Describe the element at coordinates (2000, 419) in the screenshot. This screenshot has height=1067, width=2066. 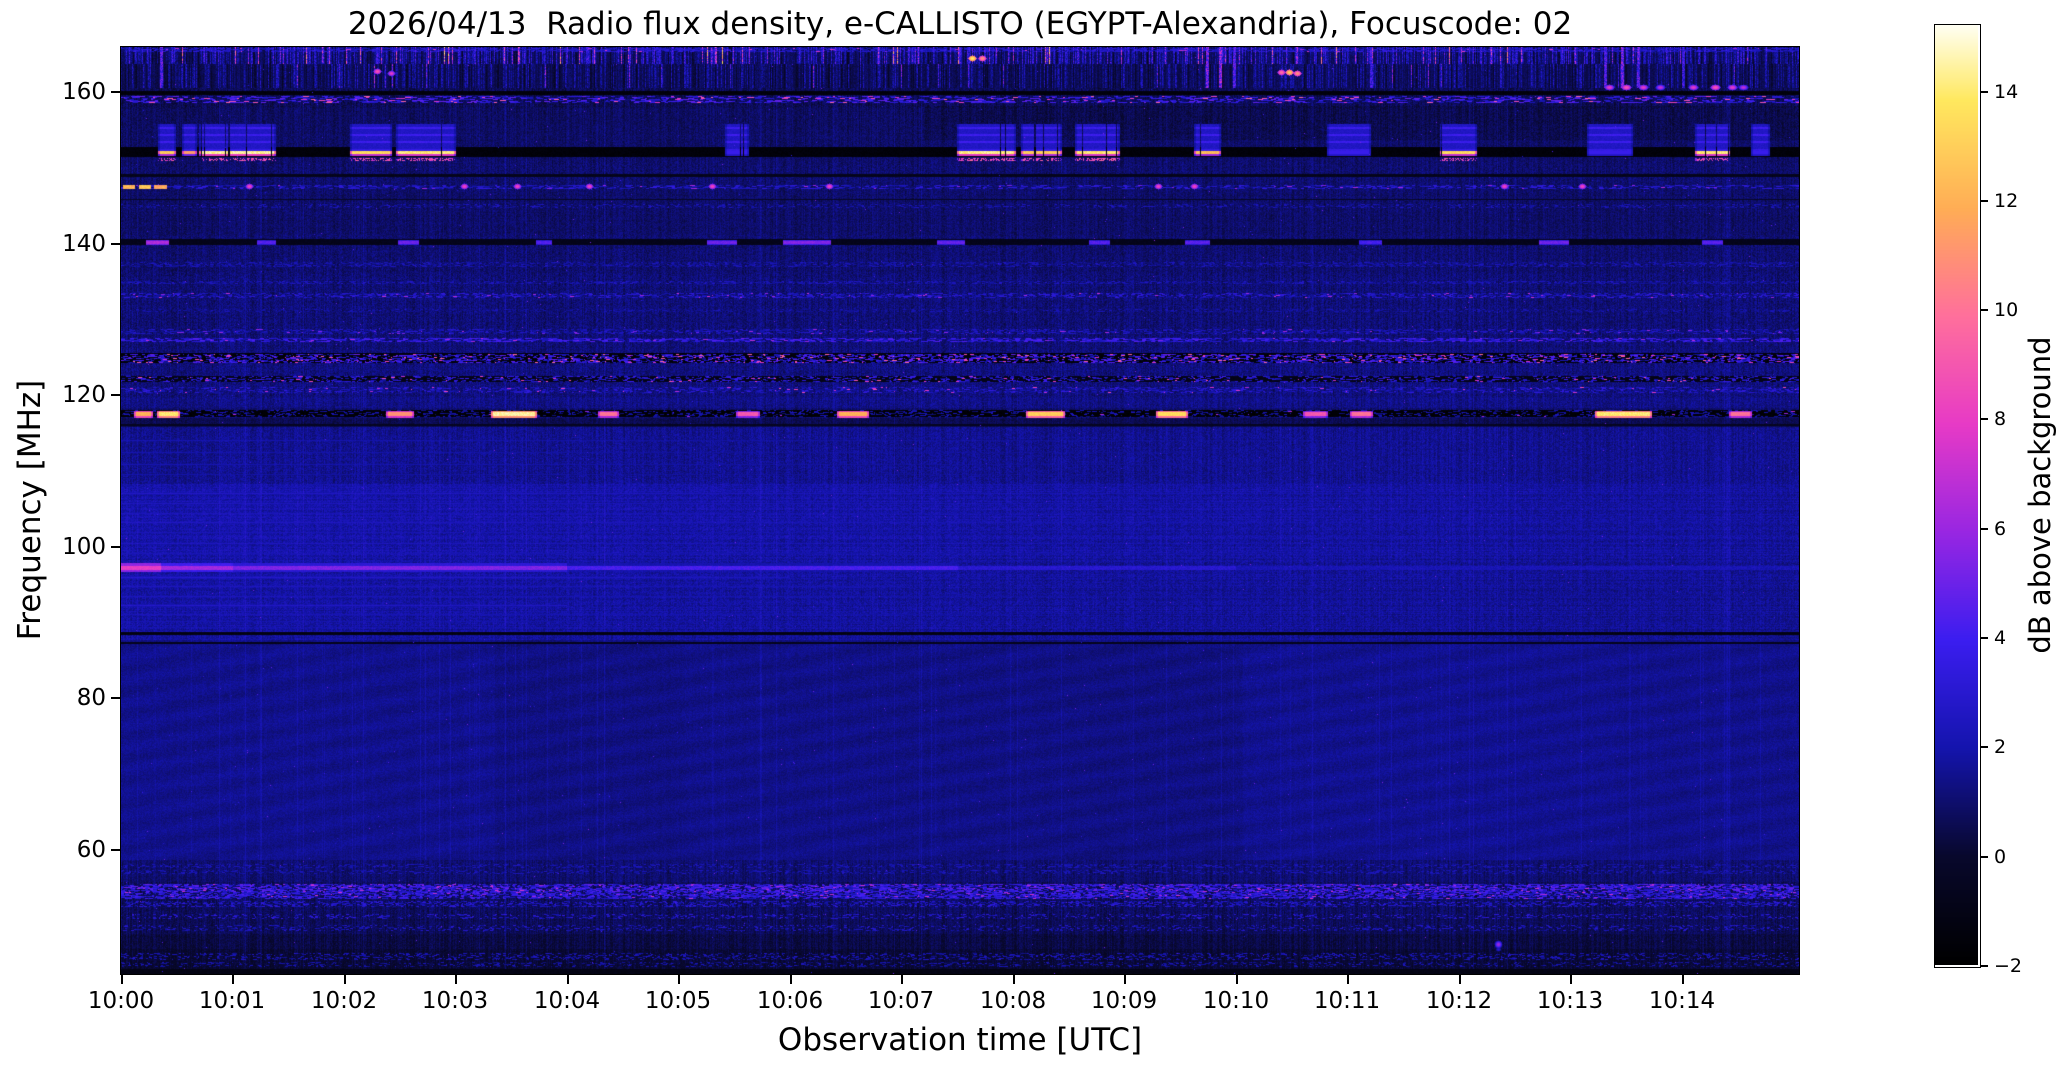
I see `colorbar-tick-label: 8` at that location.